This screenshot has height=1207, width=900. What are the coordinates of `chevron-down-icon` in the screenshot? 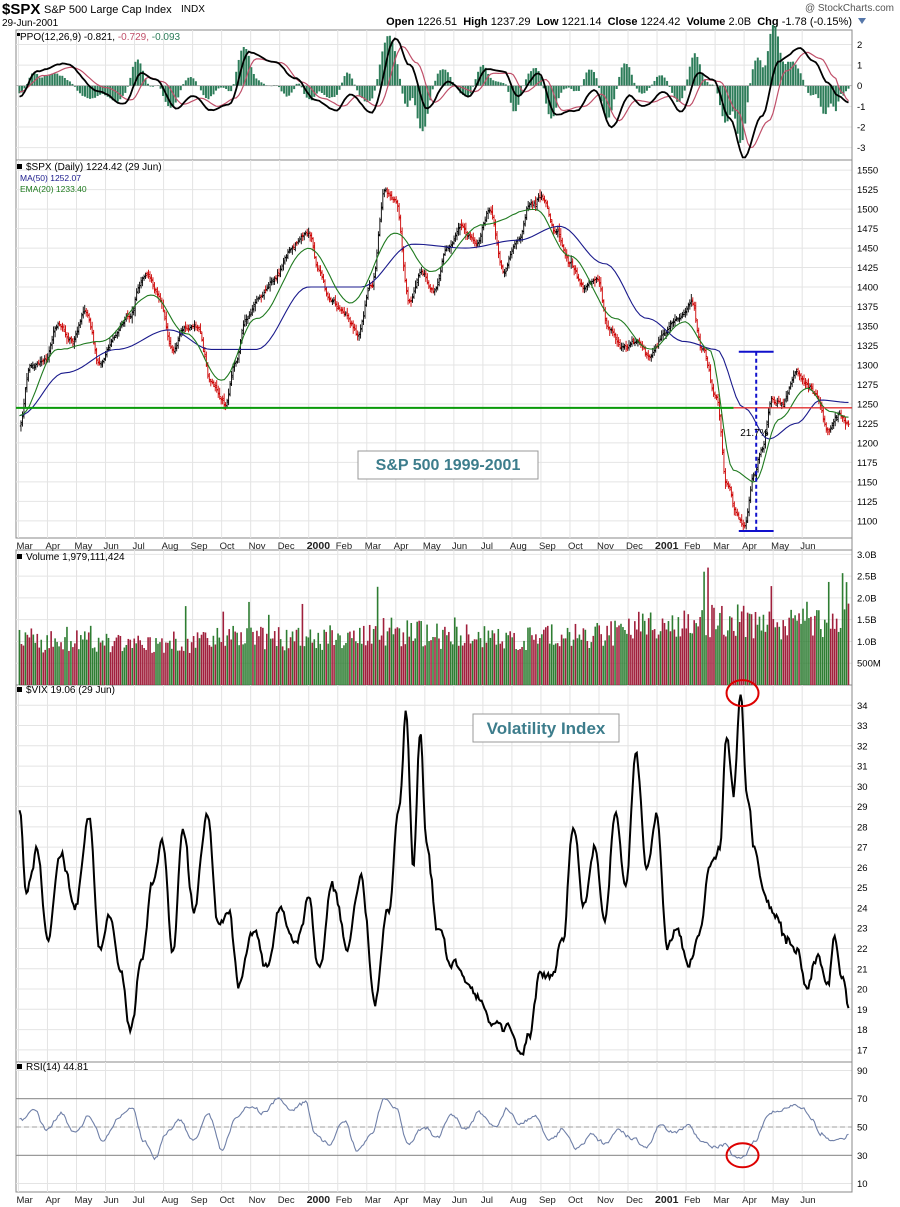 It's located at (862, 21).